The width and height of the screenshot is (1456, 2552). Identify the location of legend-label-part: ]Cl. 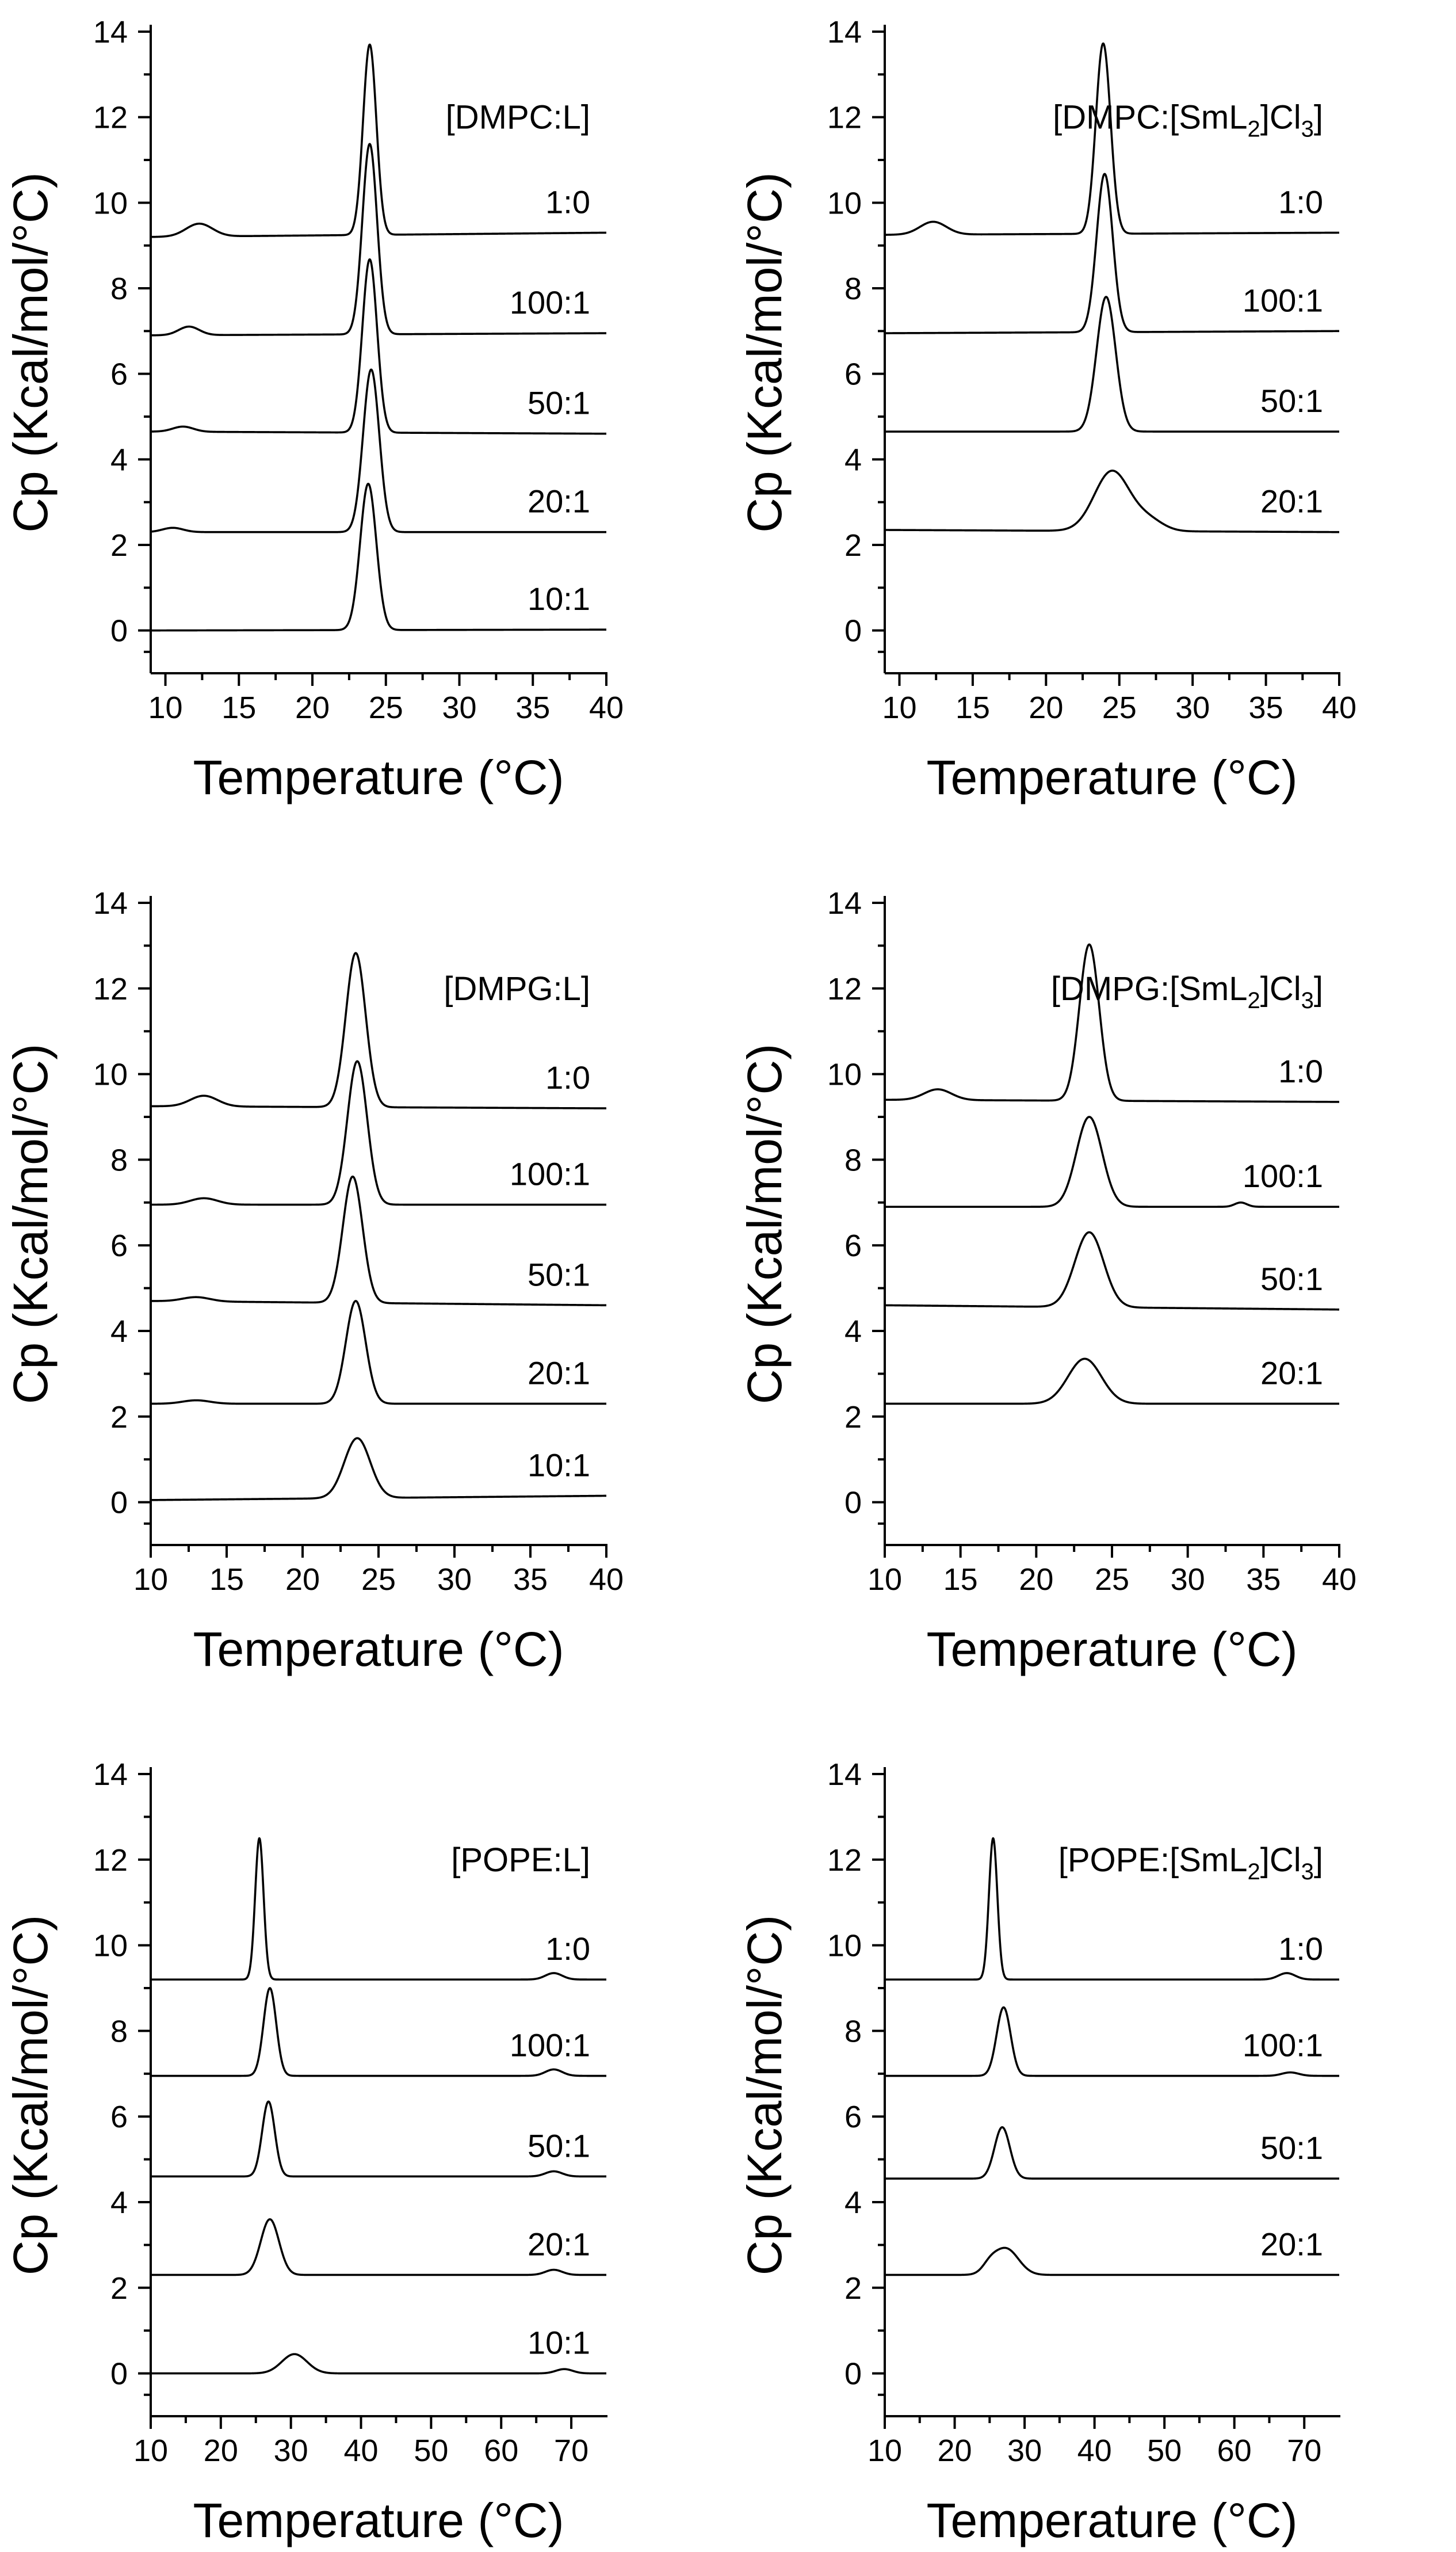
(1281, 1860).